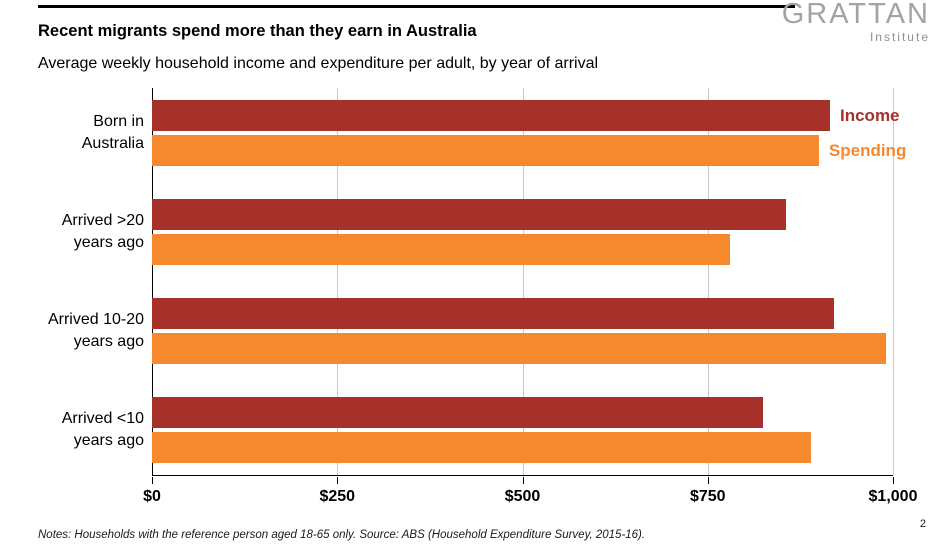  I want to click on top-rule, so click(416, 6).